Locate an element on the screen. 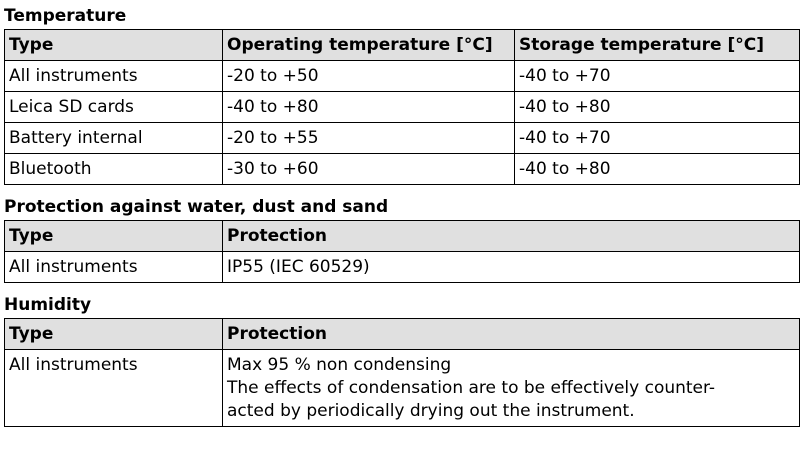 The image size is (803, 475). cell: Leica SD cards is located at coordinates (113, 107).